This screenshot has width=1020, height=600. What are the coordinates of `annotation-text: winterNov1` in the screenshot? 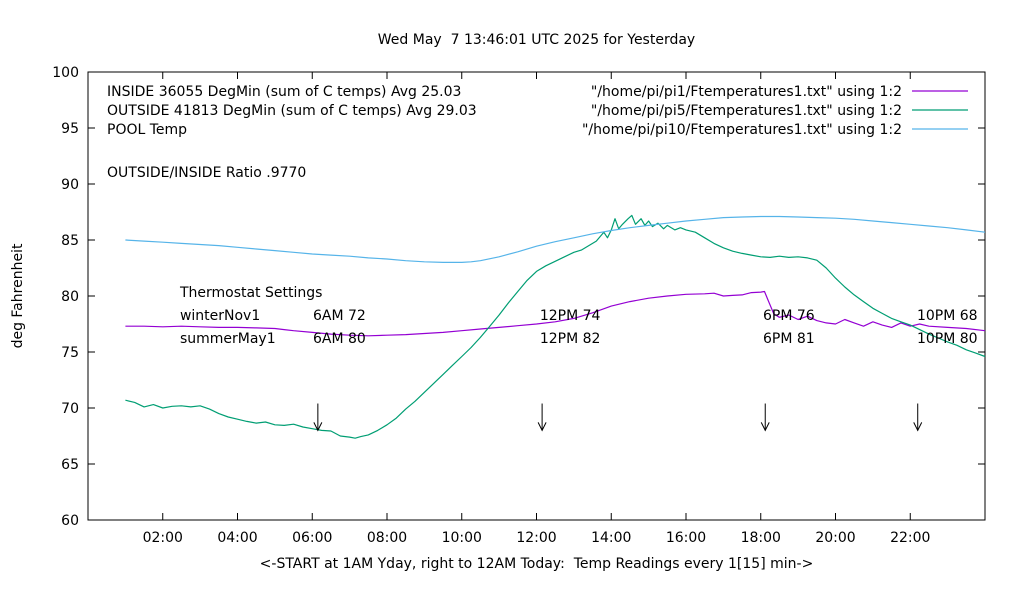 It's located at (220, 316).